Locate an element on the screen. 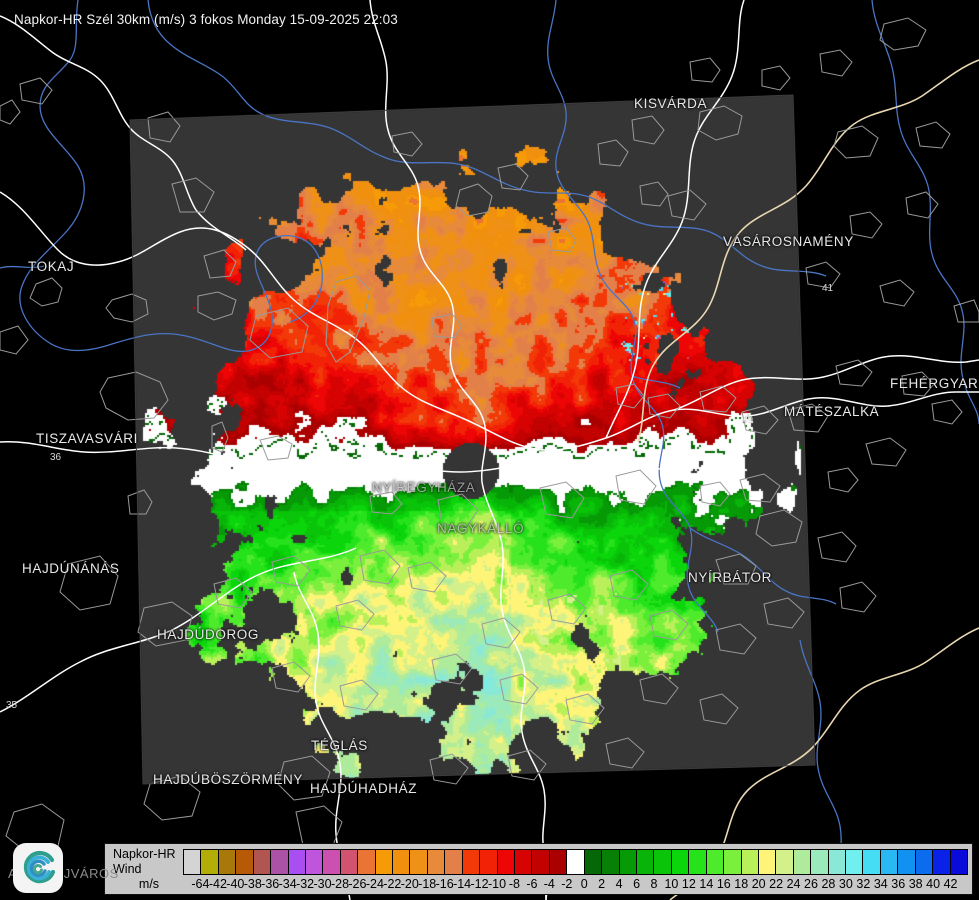 Image resolution: width=979 pixels, height=900 pixels. legend-tick: 30 is located at coordinates (845, 884).